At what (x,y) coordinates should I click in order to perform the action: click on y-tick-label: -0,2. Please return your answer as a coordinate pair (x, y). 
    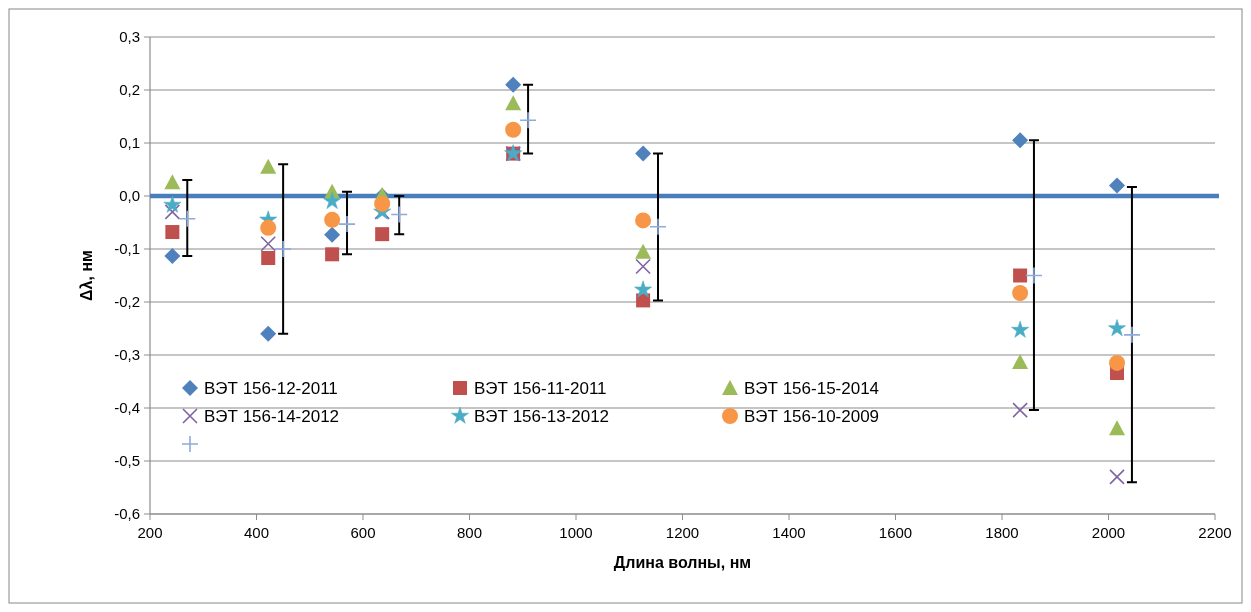
    Looking at the image, I should click on (127, 302).